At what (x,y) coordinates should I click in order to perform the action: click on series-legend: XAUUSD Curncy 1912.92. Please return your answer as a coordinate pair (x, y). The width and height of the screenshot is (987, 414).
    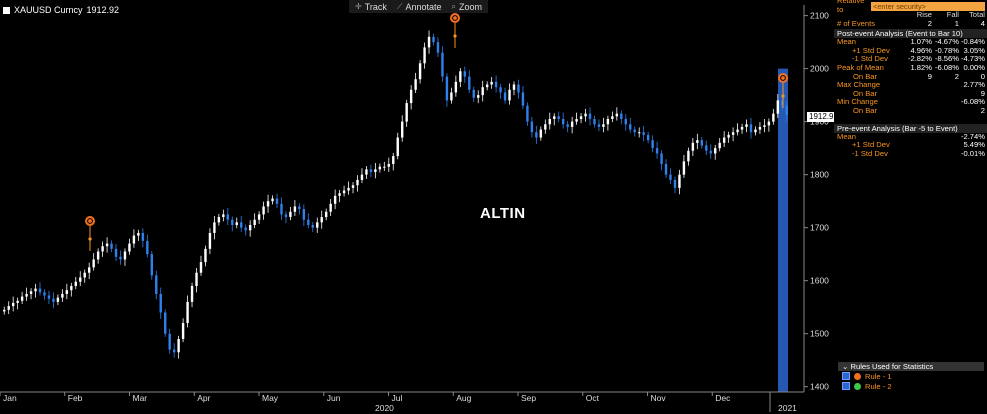
    Looking at the image, I should click on (61, 10).